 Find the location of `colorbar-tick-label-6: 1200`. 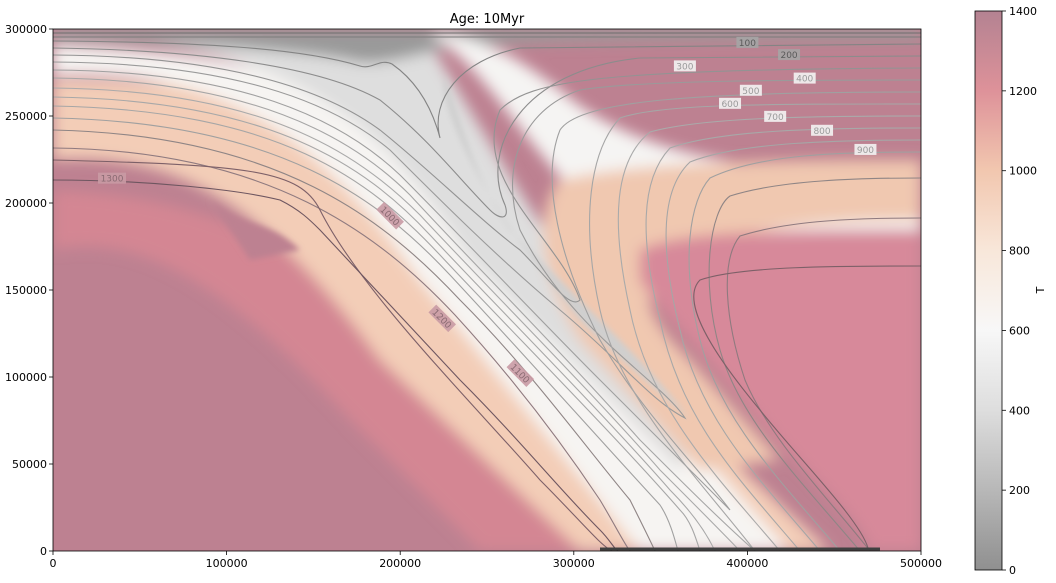

colorbar-tick-label-6: 1200 is located at coordinates (1023, 91).